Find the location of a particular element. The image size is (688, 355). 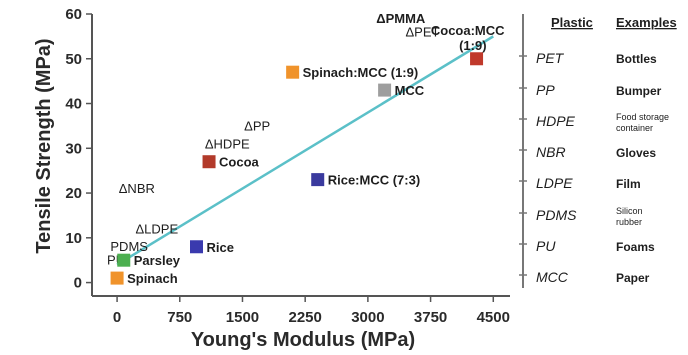

legend-plastic-name: PDMS is located at coordinates (556, 215).